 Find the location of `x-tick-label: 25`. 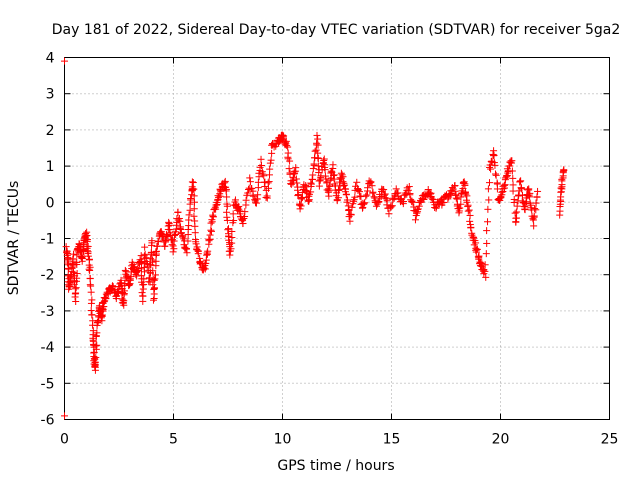

x-tick-label: 25 is located at coordinates (610, 440).